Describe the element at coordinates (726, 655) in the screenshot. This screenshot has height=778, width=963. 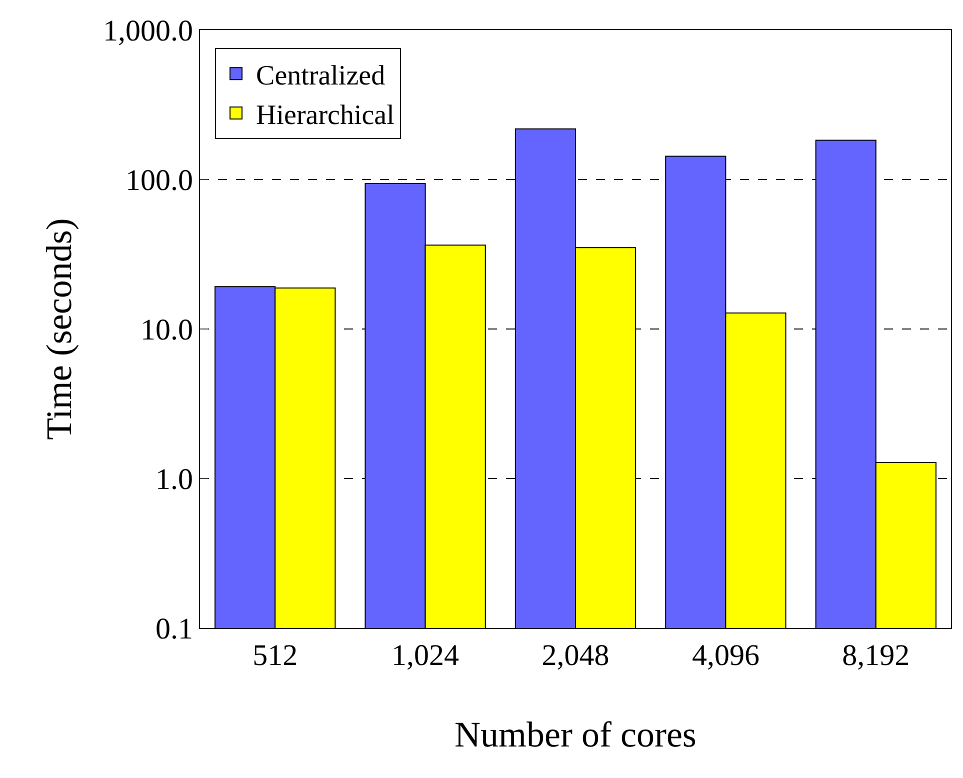
I see `x-tick-label: 4,096` at that location.